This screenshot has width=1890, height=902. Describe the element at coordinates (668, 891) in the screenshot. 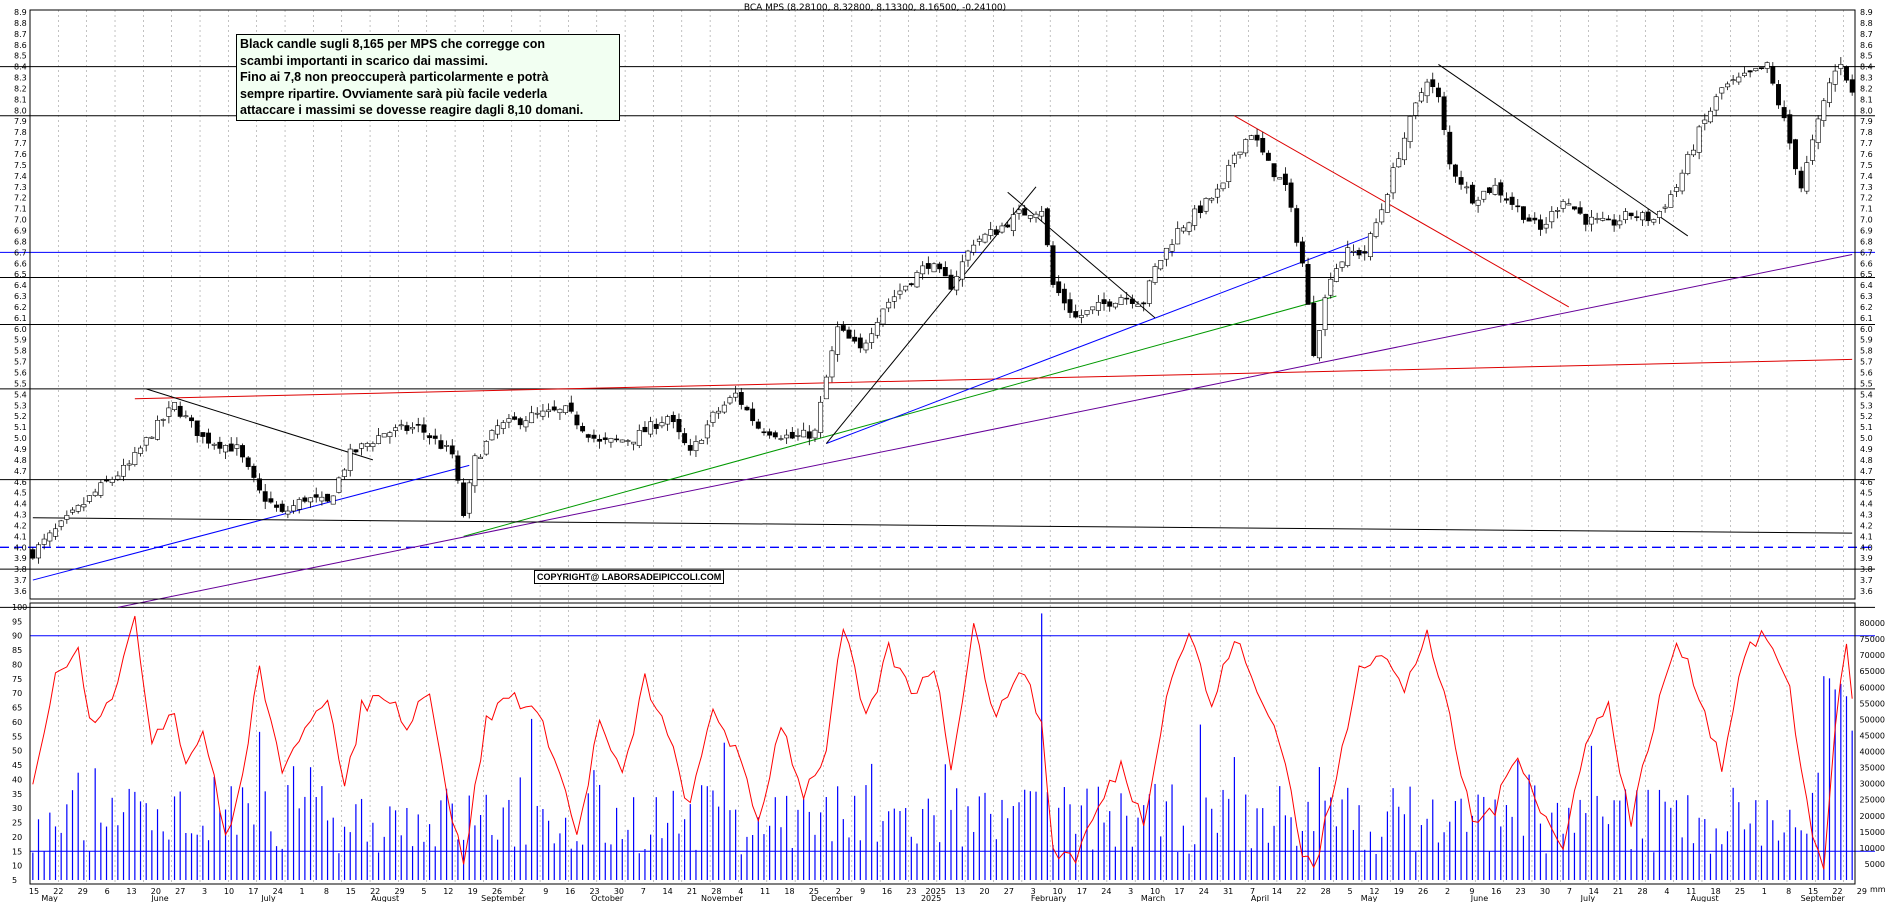

I see `date-tick: 14` at that location.